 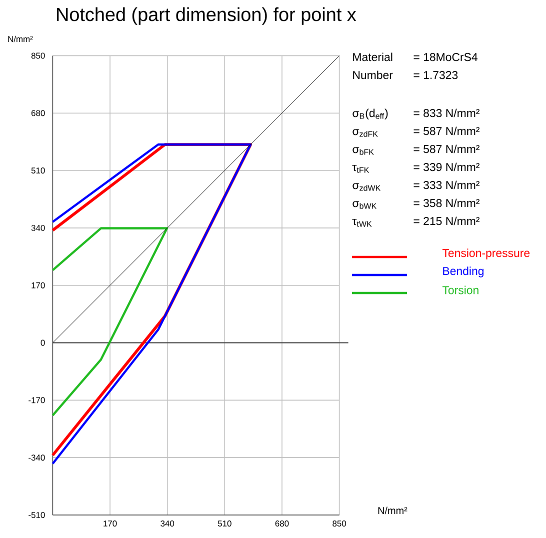 I want to click on x-tick-label: 340, so click(x=167, y=523).